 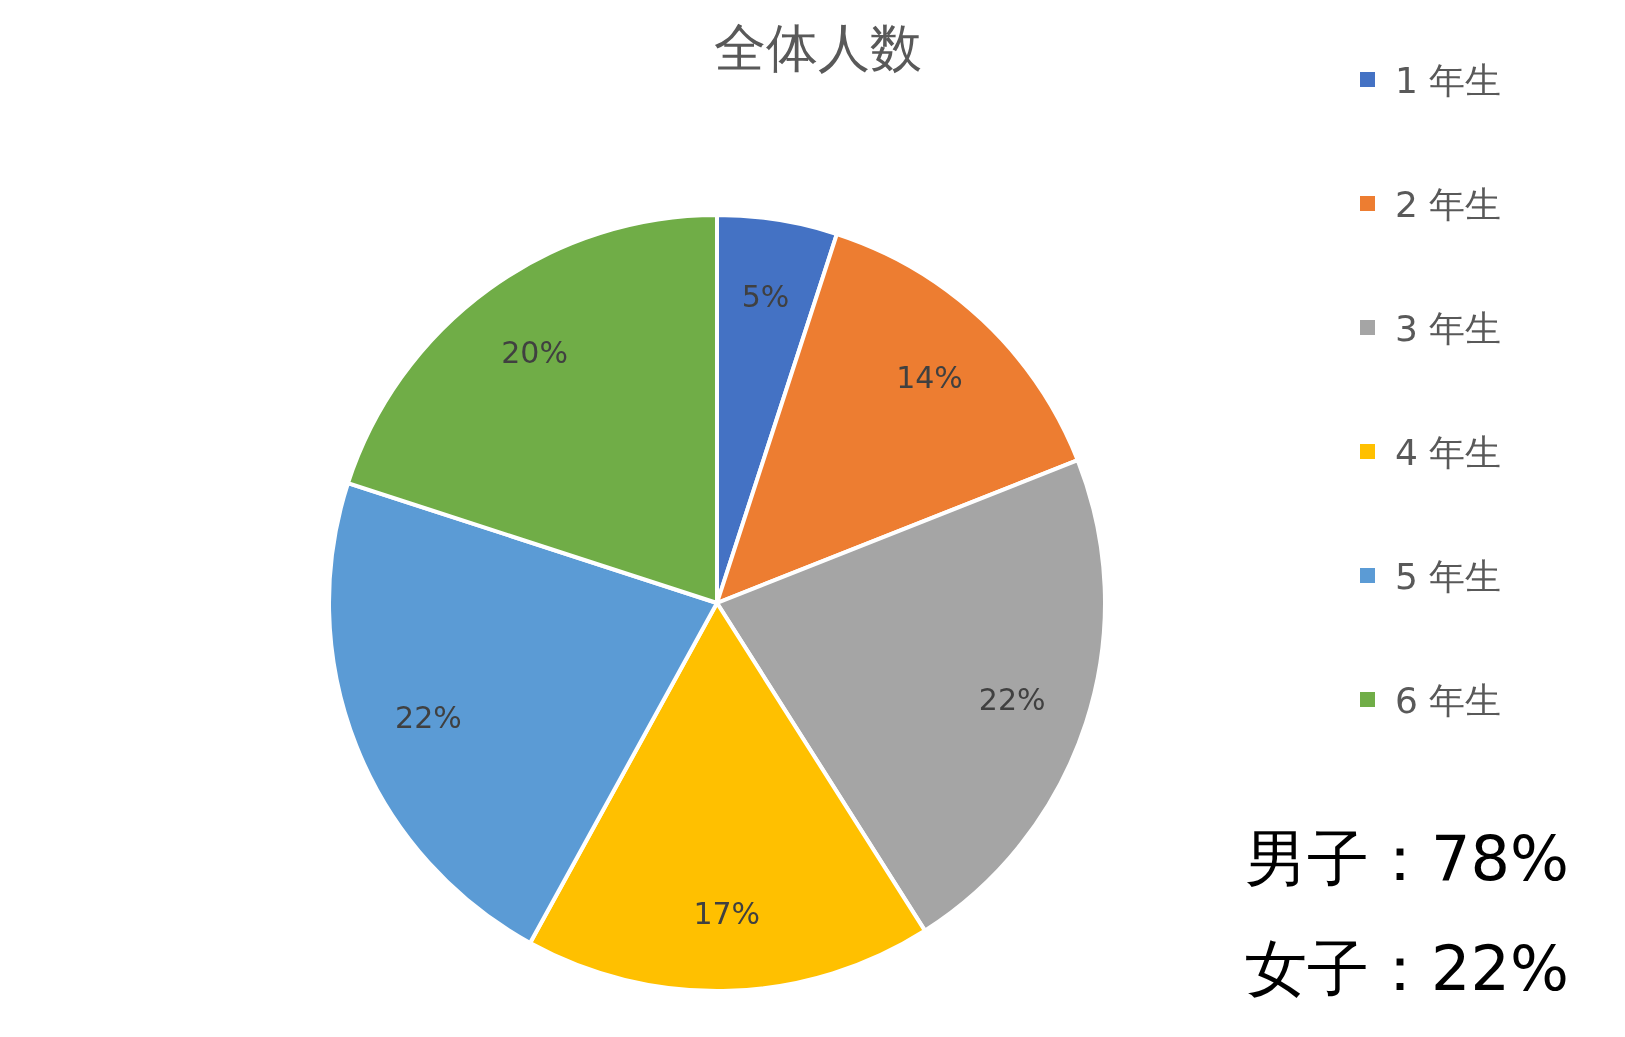 What do you see at coordinates (1448, 80) in the screenshot?
I see `legend-label: 1 年生` at bounding box center [1448, 80].